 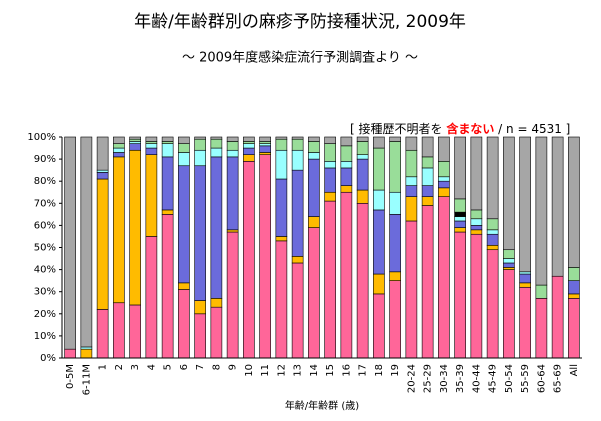 What do you see at coordinates (45, 225) in the screenshot?
I see `y-tick-label: 60%` at bounding box center [45, 225].